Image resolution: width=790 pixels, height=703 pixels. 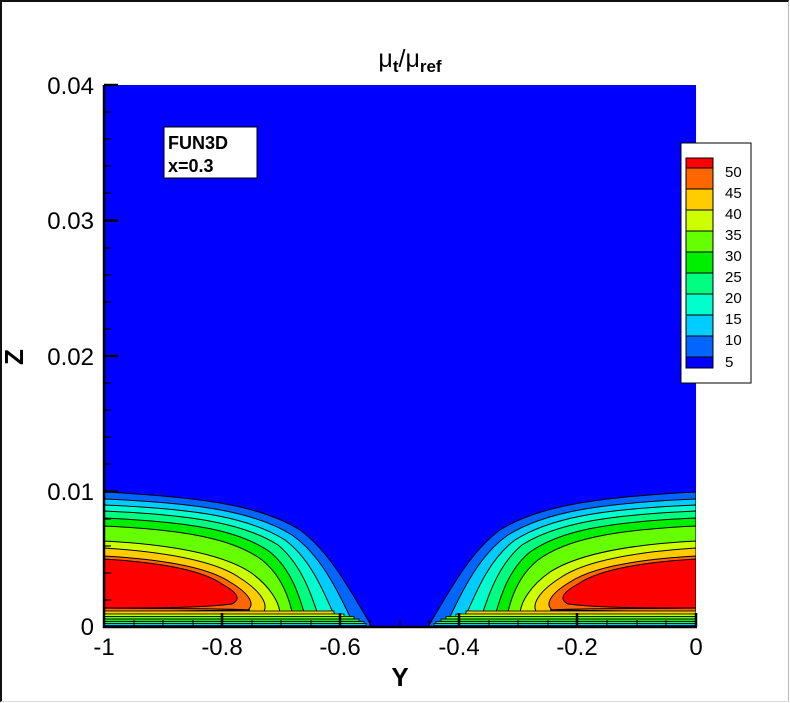 I want to click on legend-label: 25, so click(x=733, y=277).